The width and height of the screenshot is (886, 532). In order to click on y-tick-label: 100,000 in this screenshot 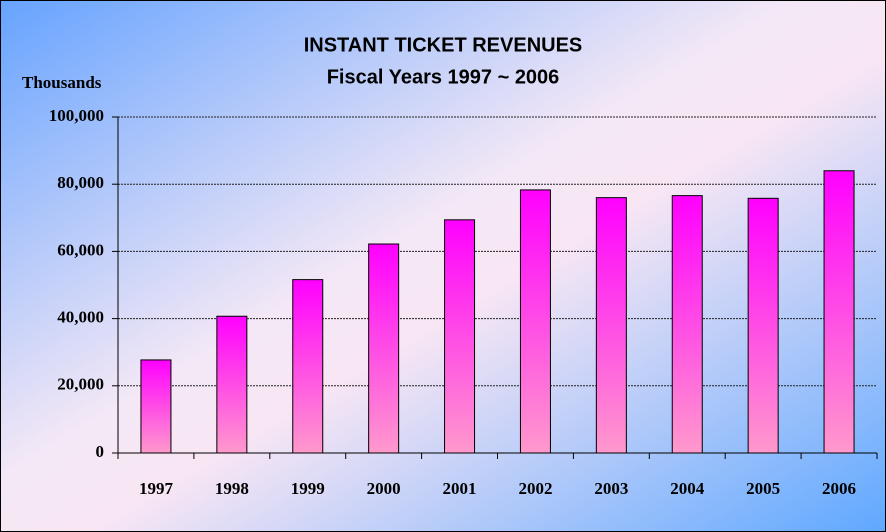, I will do `click(76, 115)`.